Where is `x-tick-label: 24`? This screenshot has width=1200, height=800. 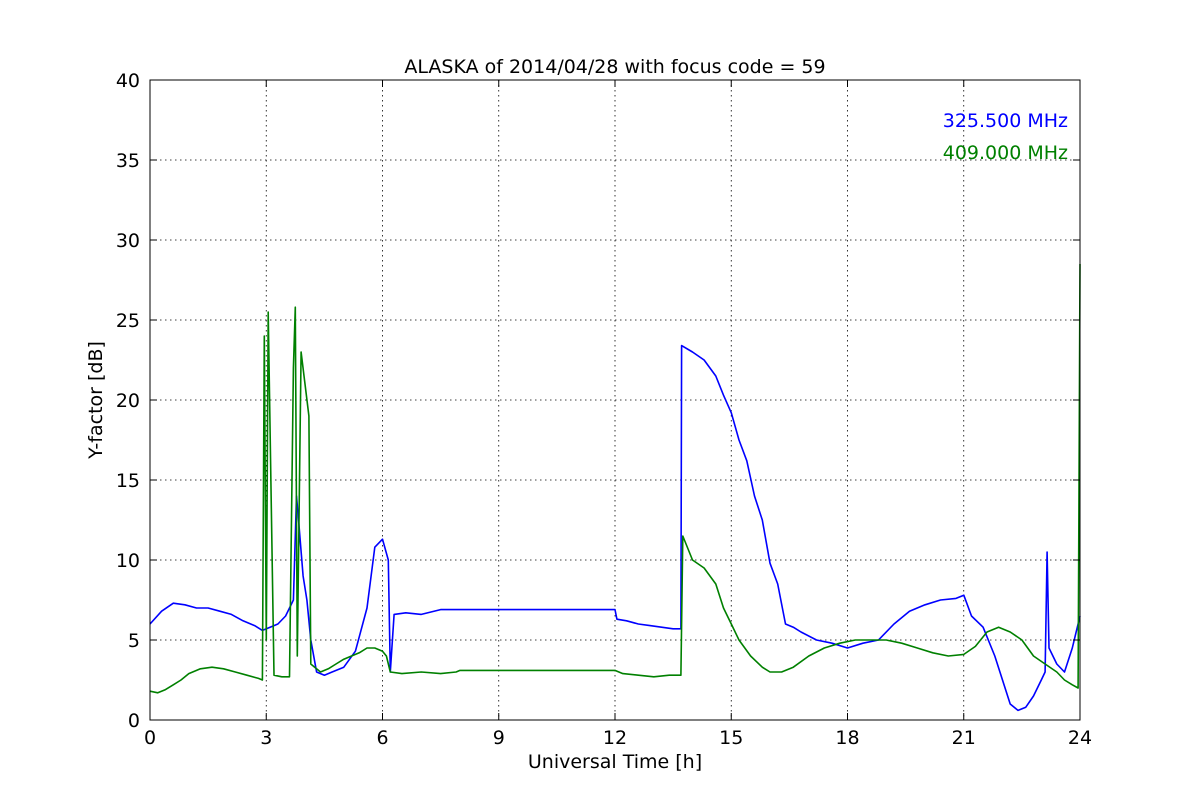
x-tick-label: 24 is located at coordinates (1080, 738).